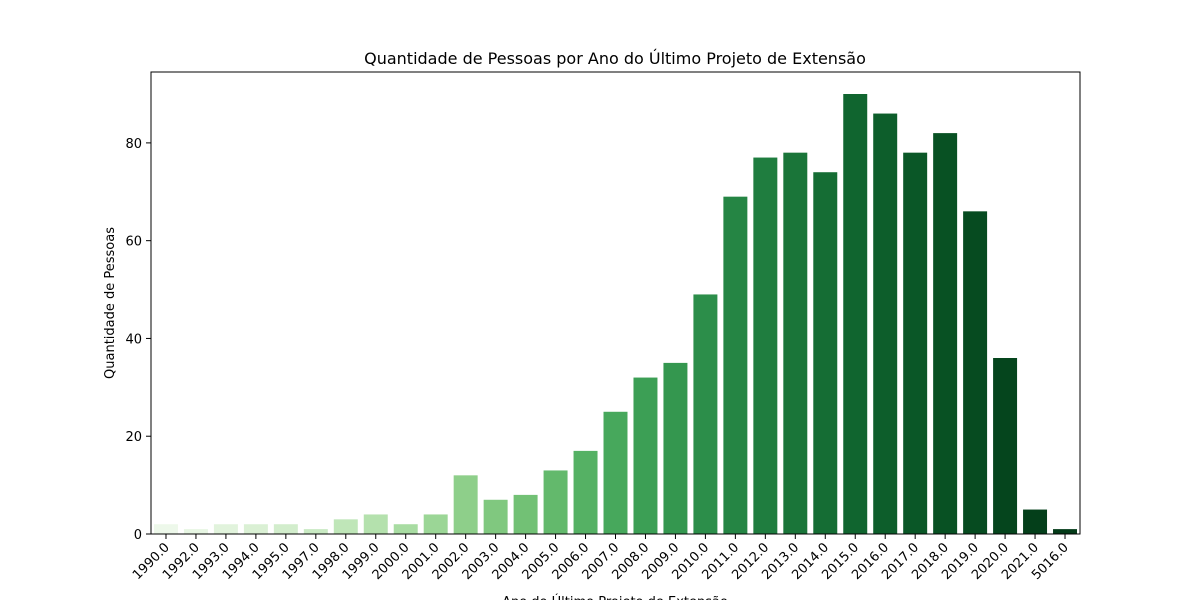  I want to click on y-tick-label: 20, so click(133, 437).